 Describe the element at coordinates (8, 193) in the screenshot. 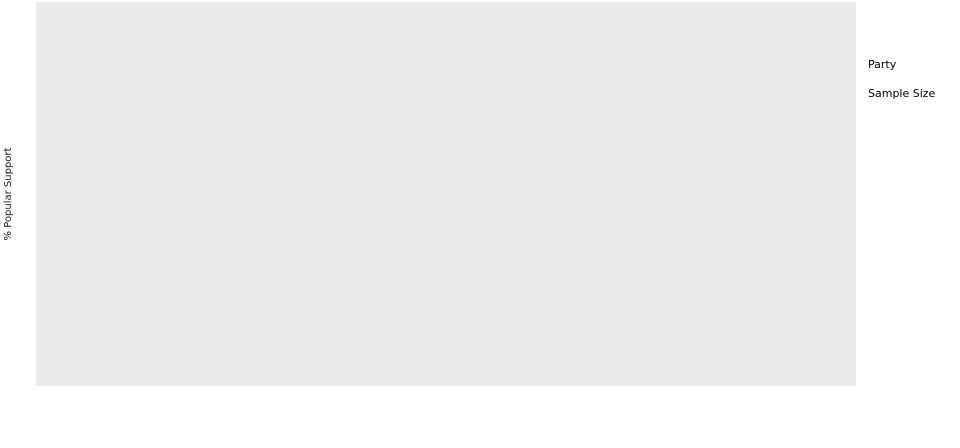

I see `y-axis-title: % Popular Support` at that location.